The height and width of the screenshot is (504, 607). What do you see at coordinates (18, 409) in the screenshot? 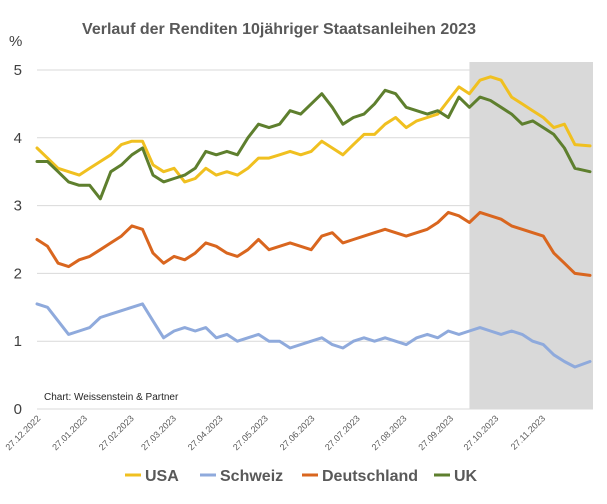
I see `y-tick-label: 0` at bounding box center [18, 409].